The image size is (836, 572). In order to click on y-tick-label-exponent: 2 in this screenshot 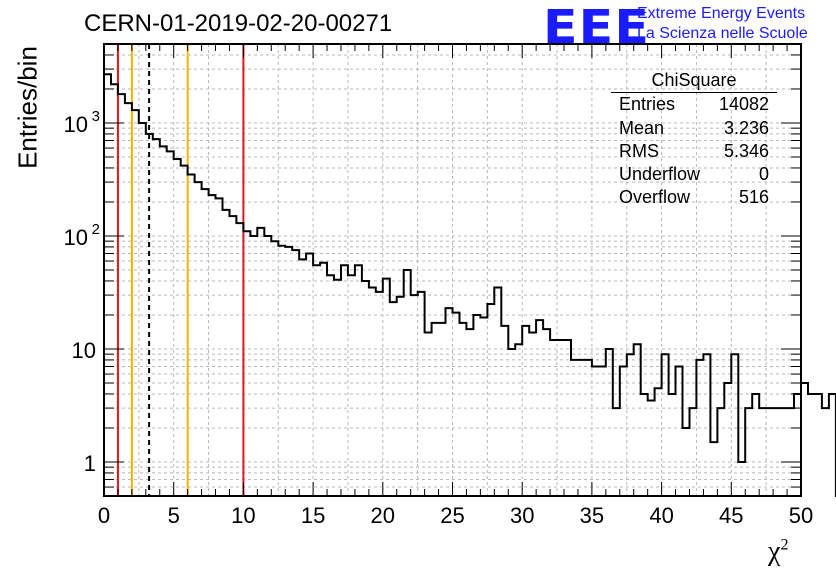, I will do `click(96, 229)`.